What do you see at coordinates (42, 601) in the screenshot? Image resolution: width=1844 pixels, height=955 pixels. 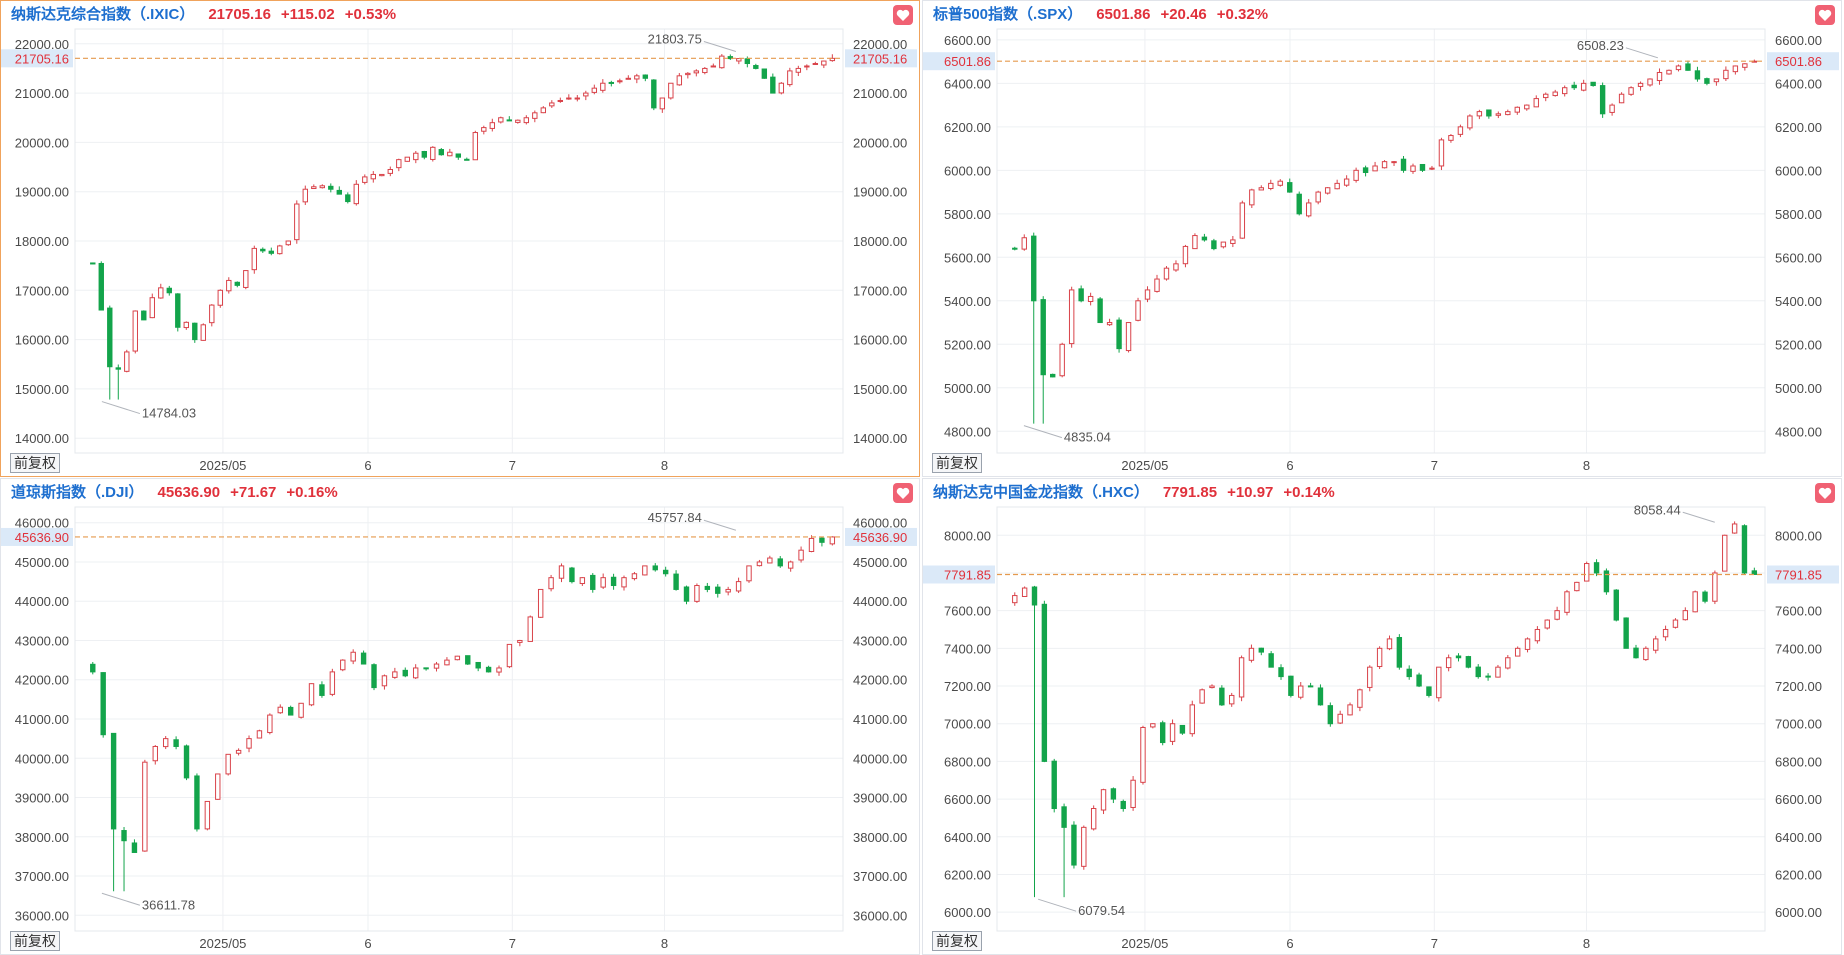 I see `y-tick-label-left: 44000.00` at bounding box center [42, 601].